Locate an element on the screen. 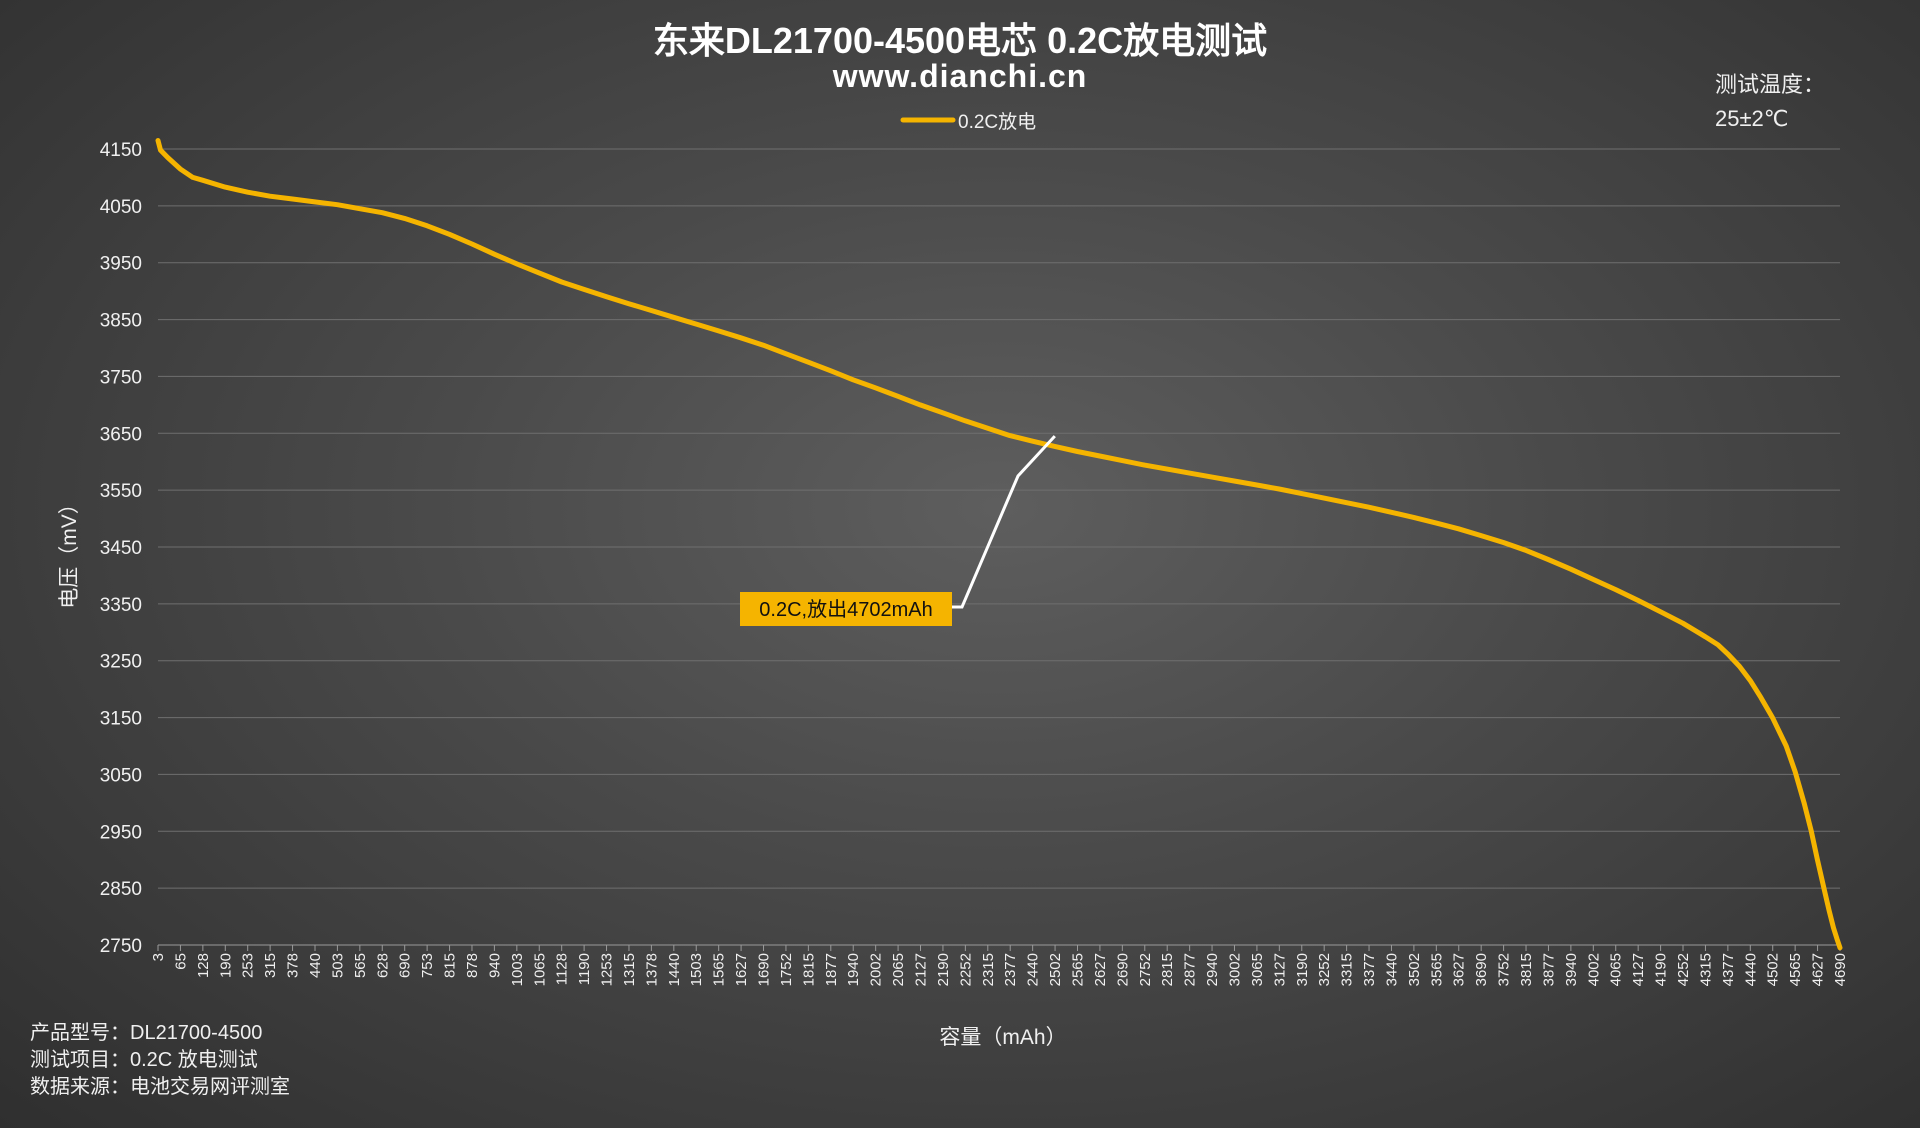  x-tick-label: 4565 is located at coordinates (1795, 969).